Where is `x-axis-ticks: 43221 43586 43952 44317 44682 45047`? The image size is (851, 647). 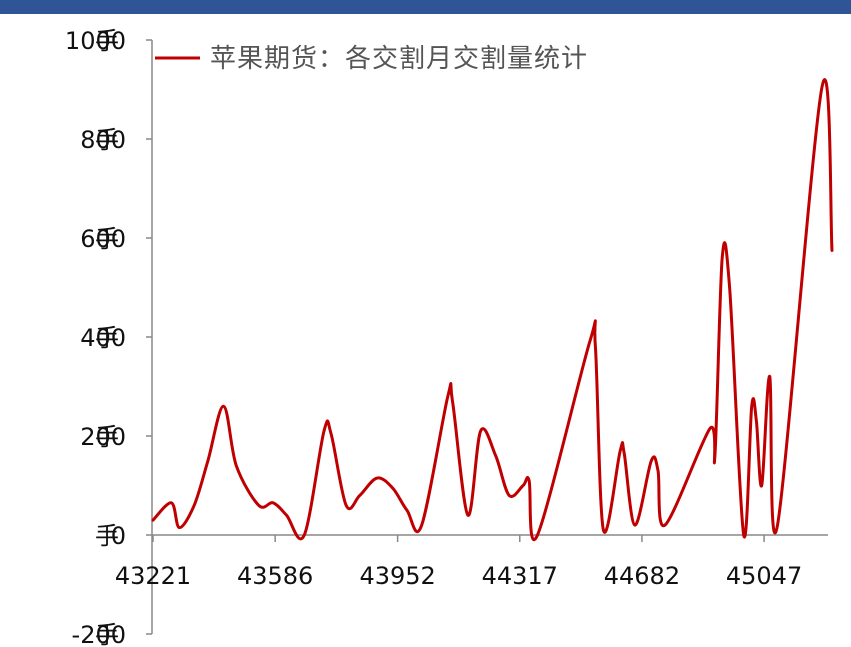
x-axis-ticks: 43221 43586 43952 44317 44682 45047 is located at coordinates (458, 562).